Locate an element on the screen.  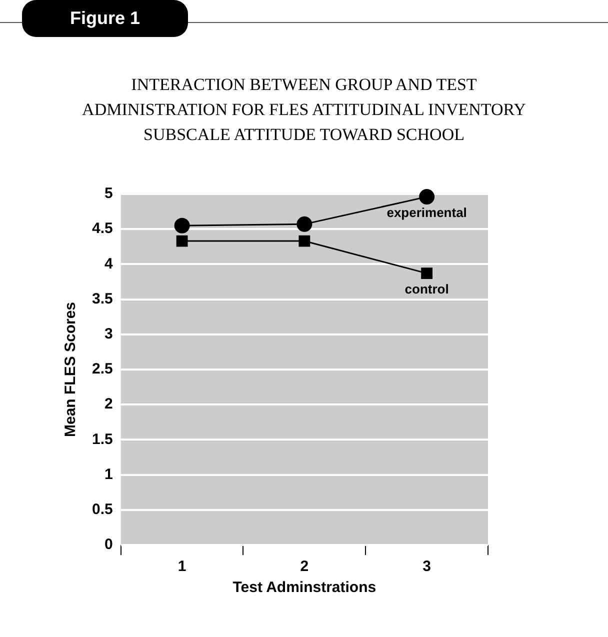
y-axis-title: Mean FLES Scores is located at coordinates (71, 370).